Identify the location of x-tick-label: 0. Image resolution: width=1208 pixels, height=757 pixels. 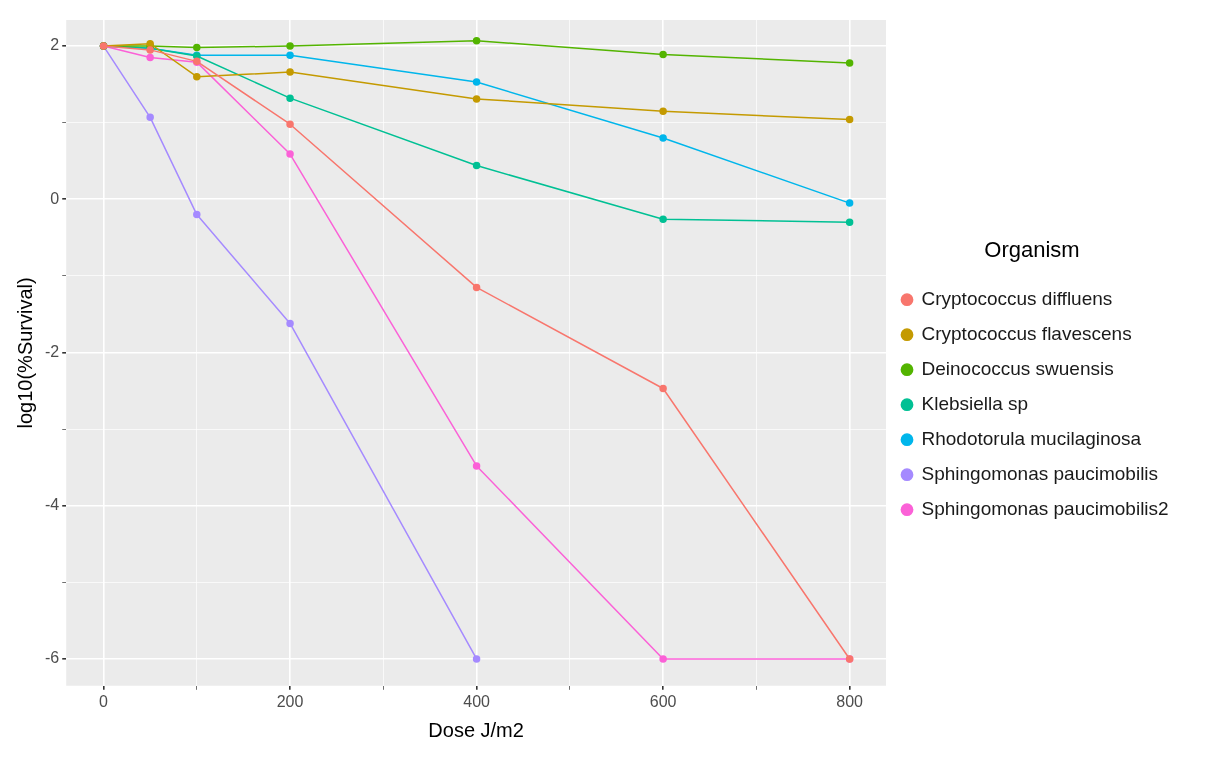
(104, 701).